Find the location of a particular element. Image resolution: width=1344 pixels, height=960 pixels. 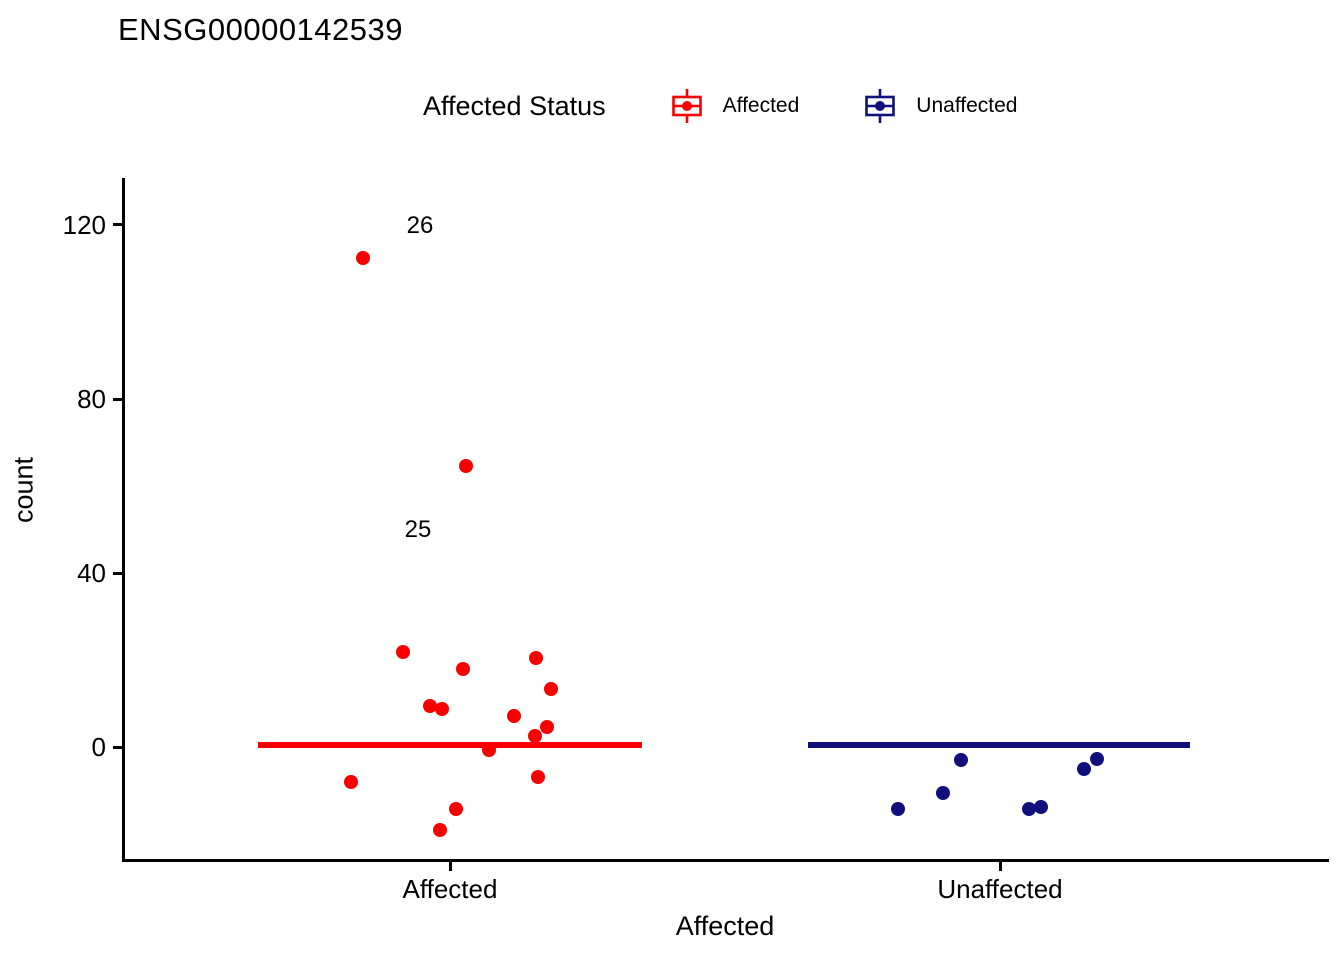

legend-item-unaffected: Unaffected is located at coordinates (939, 106).